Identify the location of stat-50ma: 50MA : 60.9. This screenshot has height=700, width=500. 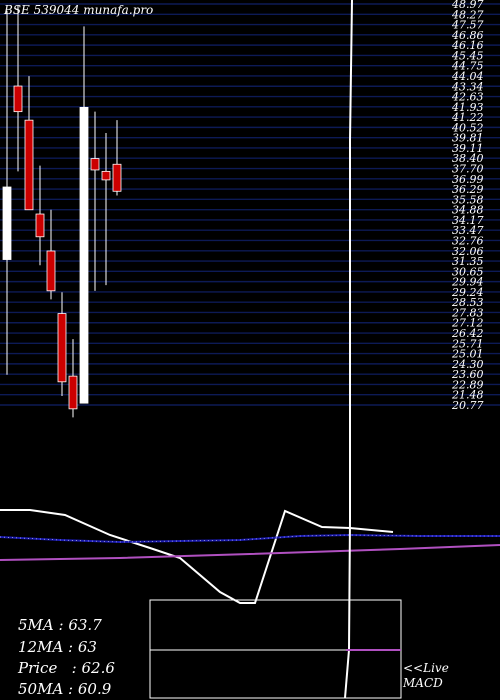
(65, 689).